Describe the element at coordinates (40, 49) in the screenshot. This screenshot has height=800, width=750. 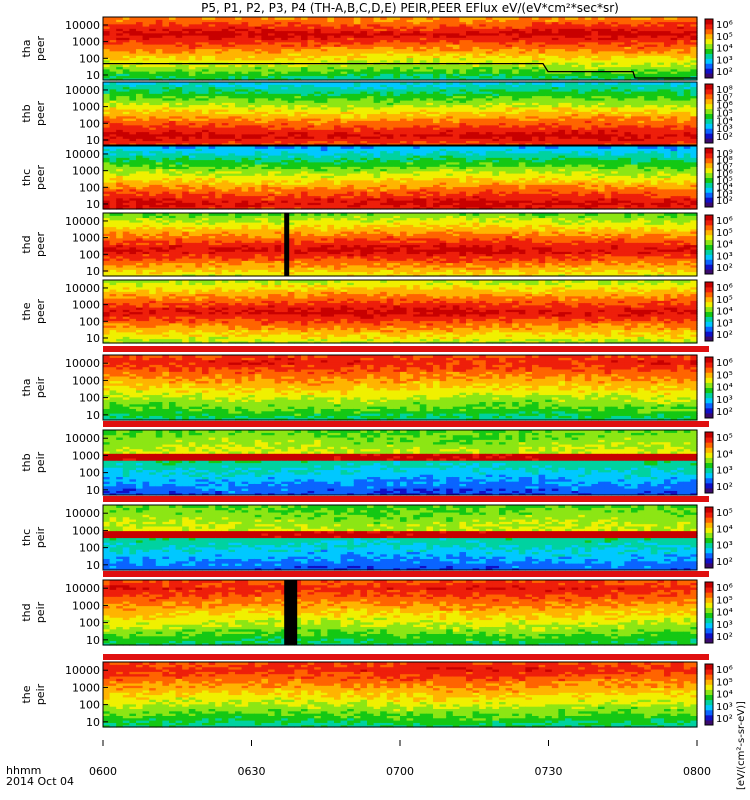
I see `panel-product-label: peer` at that location.